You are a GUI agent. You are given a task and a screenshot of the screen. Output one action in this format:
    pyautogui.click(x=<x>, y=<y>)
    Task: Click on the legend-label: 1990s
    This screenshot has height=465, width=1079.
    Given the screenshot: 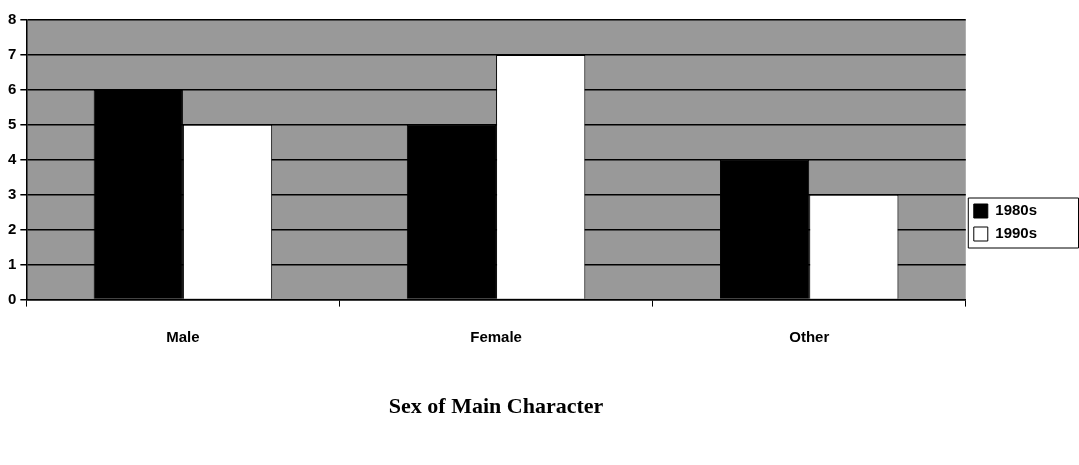 What is the action you would take?
    pyautogui.click(x=1016, y=233)
    